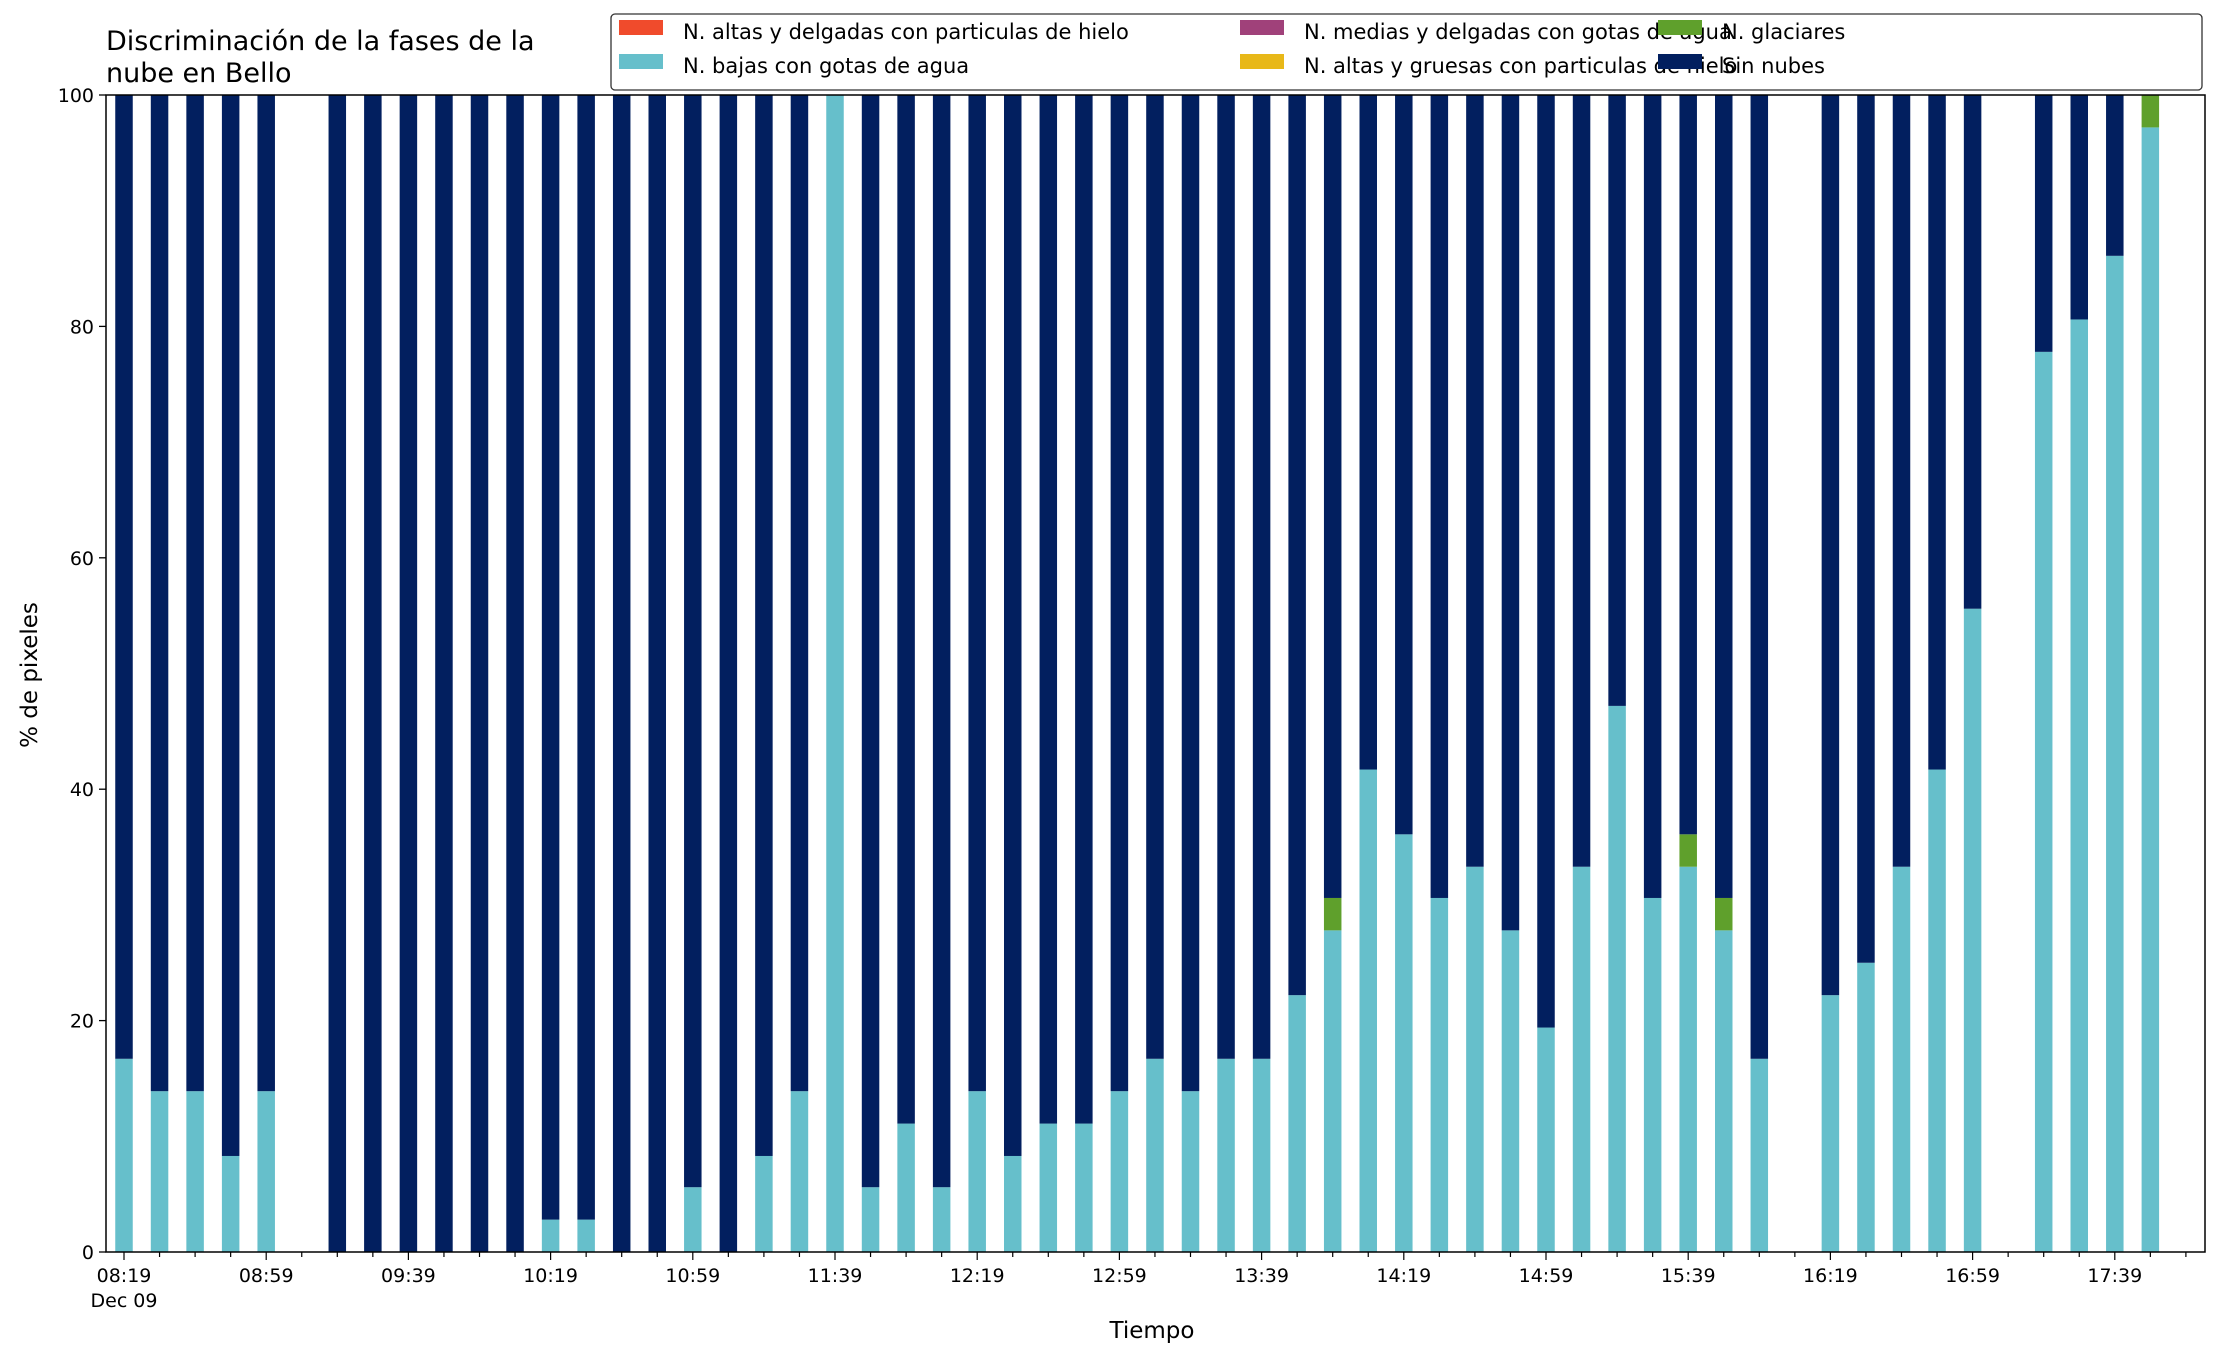 This screenshot has width=2216, height=1355. What do you see at coordinates (82, 790) in the screenshot?
I see `y-tick-label-40: 40` at bounding box center [82, 790].